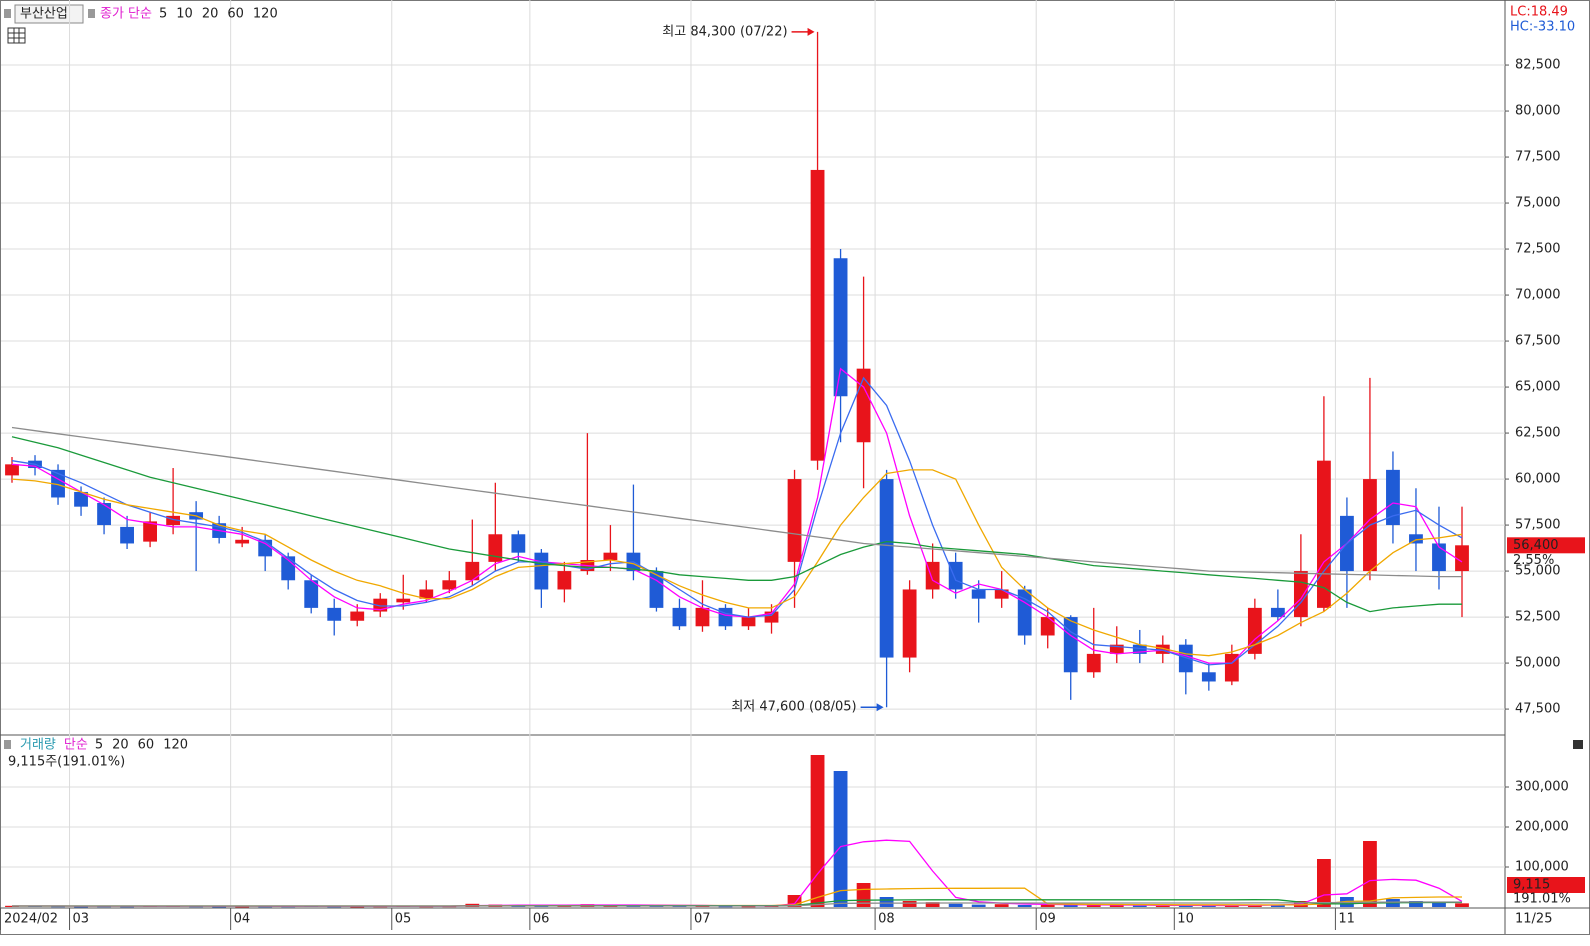 The height and width of the screenshot is (946, 1590). What do you see at coordinates (1538, 249) in the screenshot?
I see `y-tick-label: 72,500` at bounding box center [1538, 249].